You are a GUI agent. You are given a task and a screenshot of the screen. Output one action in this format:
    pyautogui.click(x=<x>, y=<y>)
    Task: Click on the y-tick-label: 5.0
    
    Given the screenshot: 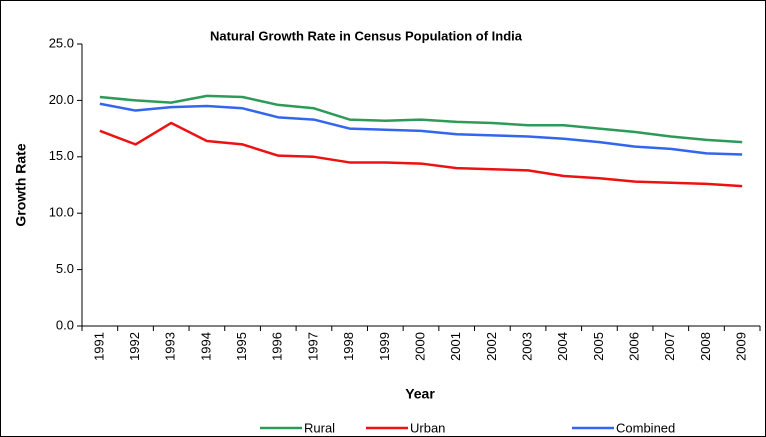 What is the action you would take?
    pyautogui.click(x=65, y=268)
    